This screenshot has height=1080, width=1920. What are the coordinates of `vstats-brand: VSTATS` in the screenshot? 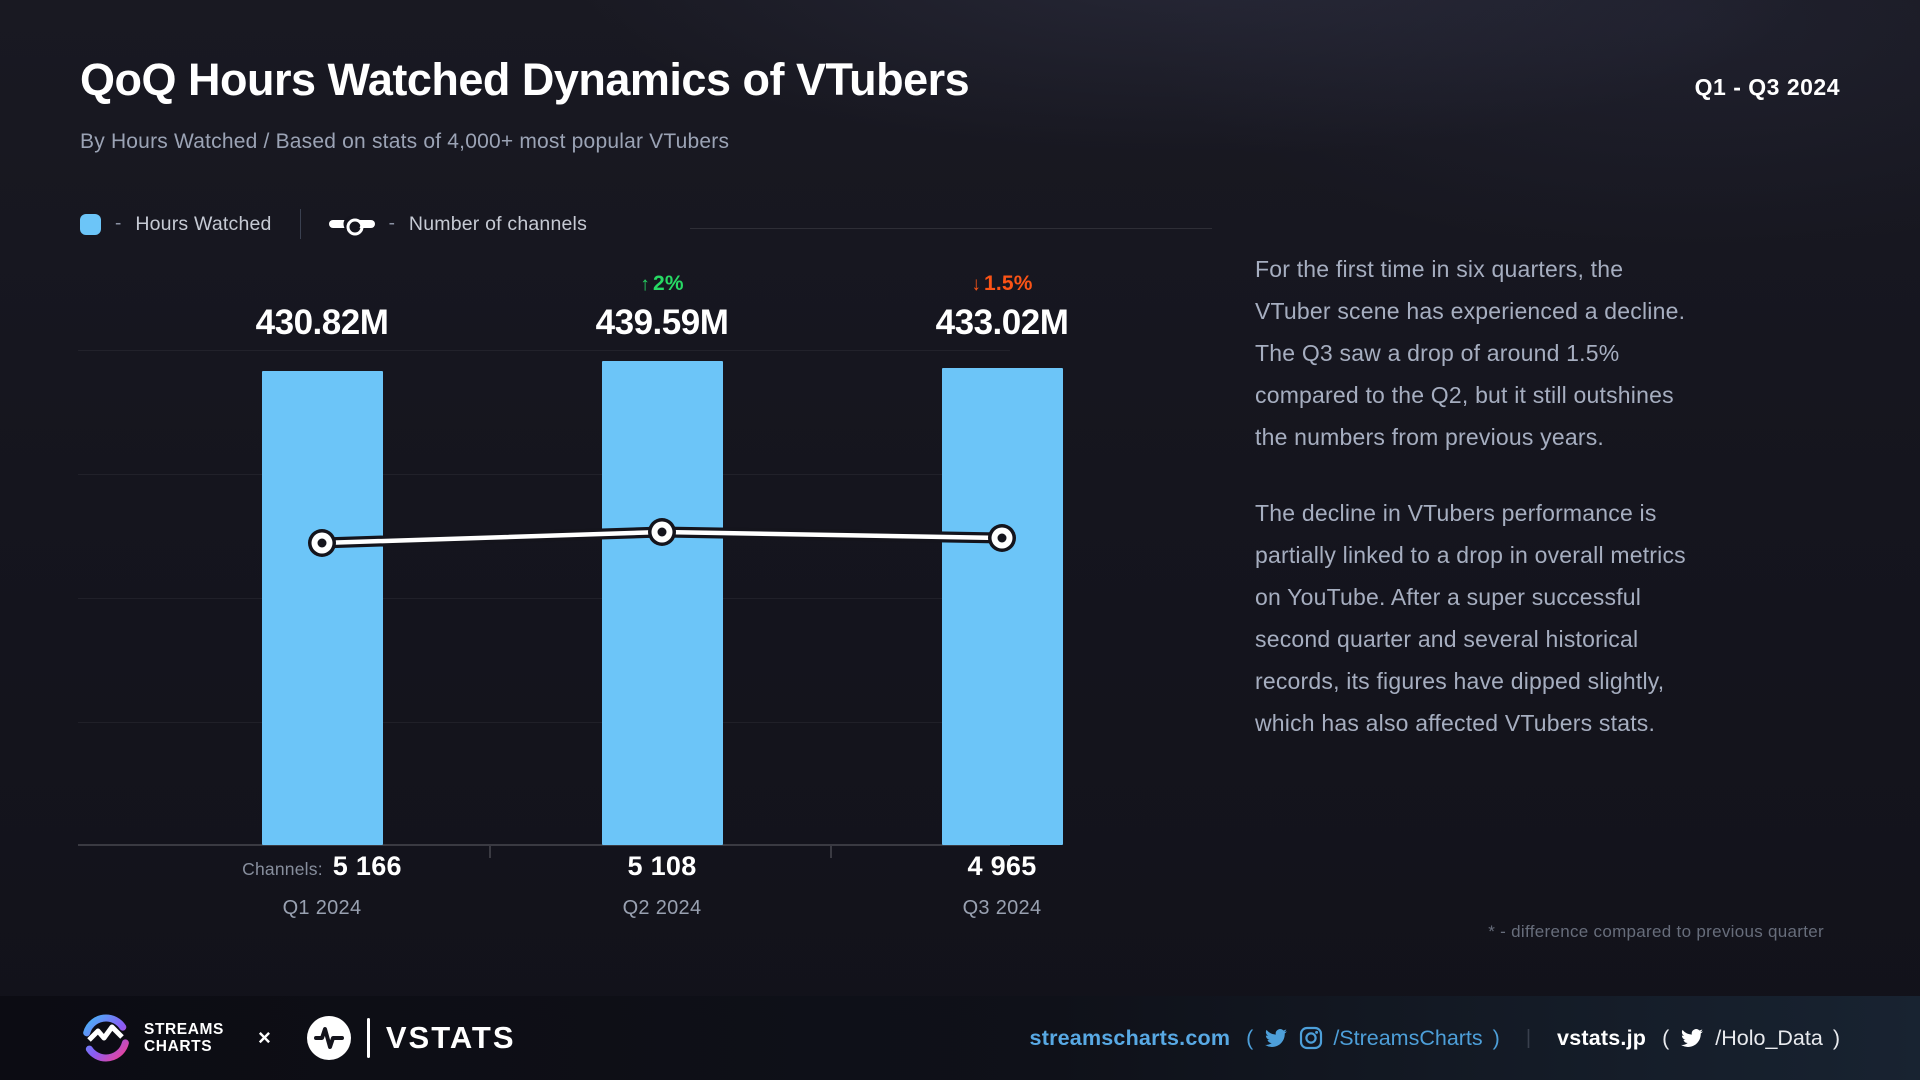 It's located at (410, 1038).